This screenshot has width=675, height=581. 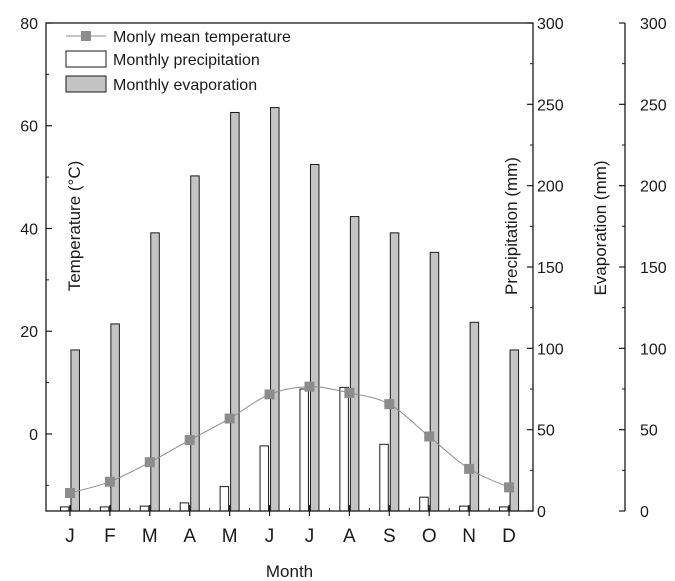 I want to click on month-tick-label: F, so click(x=110, y=536).